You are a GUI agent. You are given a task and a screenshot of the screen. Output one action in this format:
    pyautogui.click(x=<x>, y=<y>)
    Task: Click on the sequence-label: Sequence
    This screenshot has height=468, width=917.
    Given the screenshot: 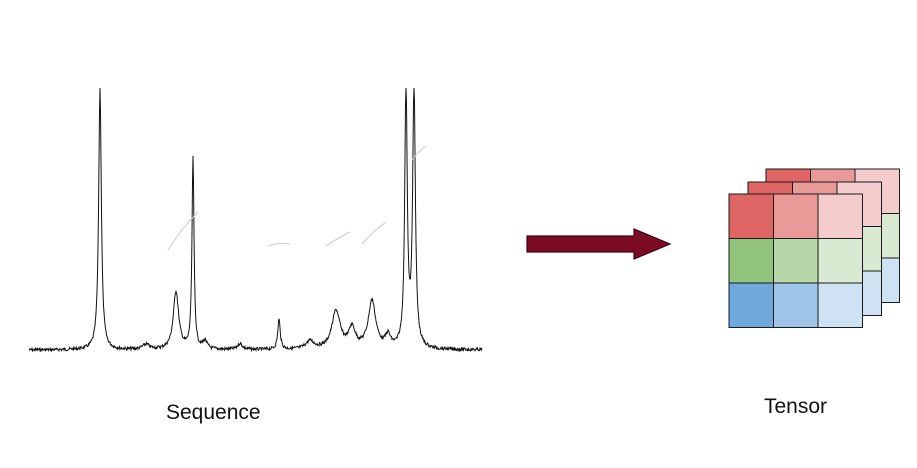 What is the action you would take?
    pyautogui.click(x=213, y=412)
    